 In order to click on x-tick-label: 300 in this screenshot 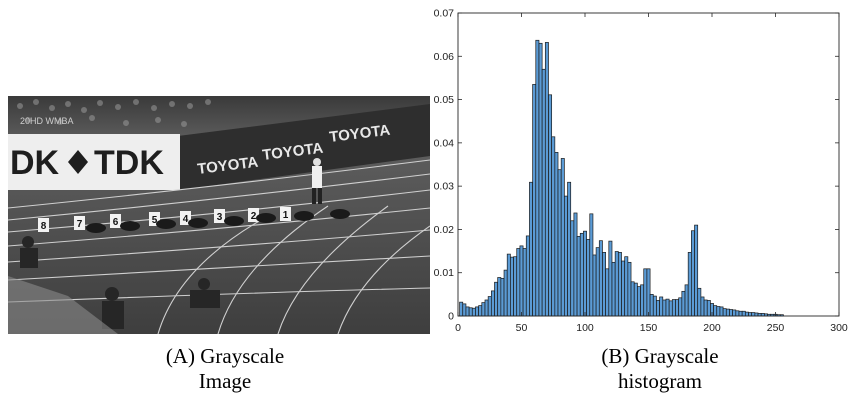, I will do `click(839, 328)`.